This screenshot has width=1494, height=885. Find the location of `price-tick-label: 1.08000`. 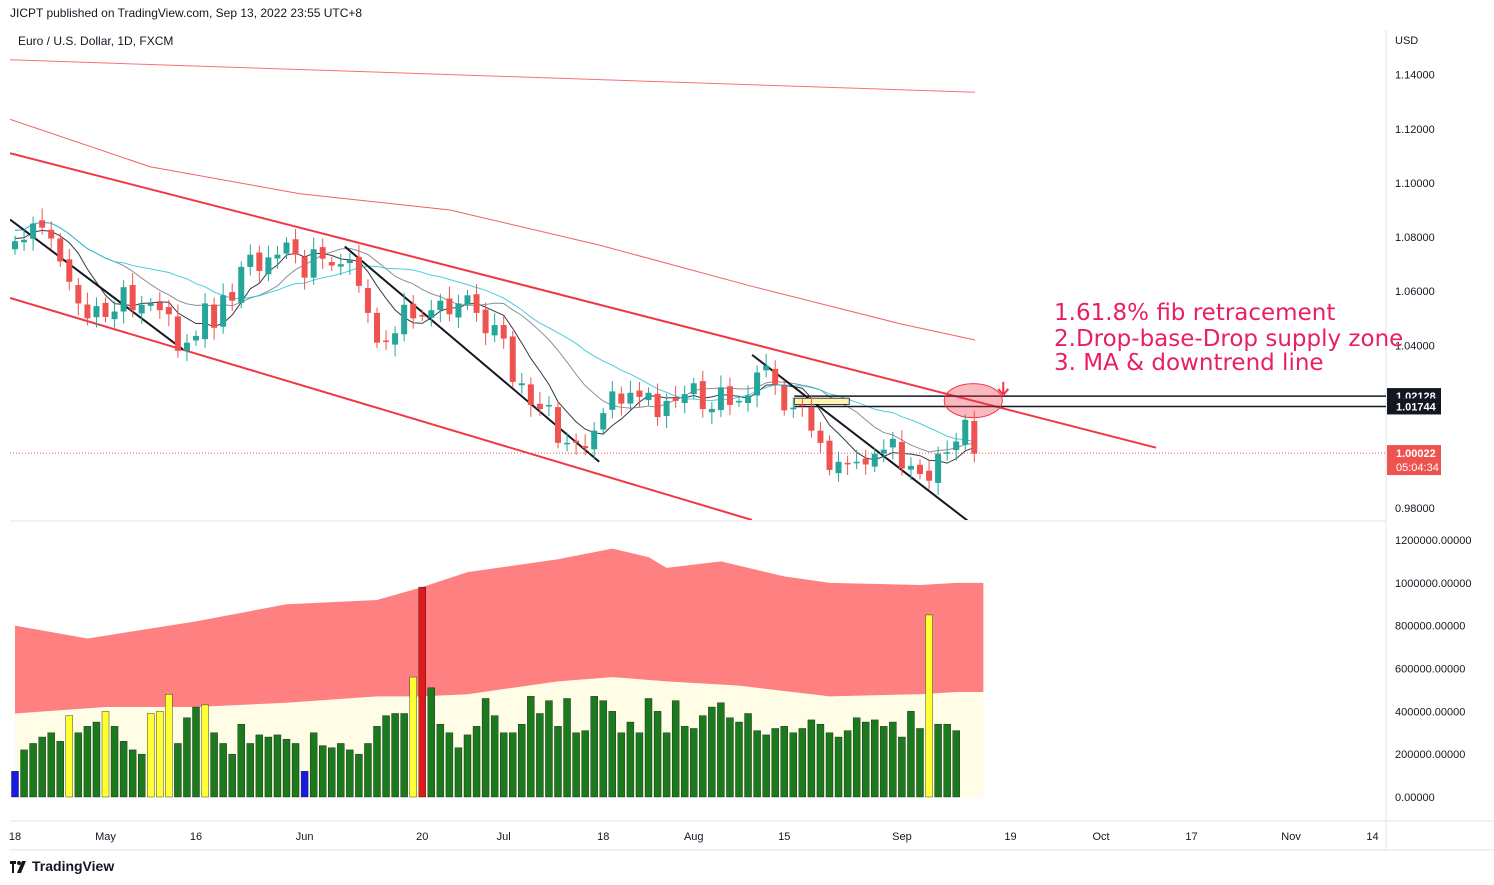

price-tick-label: 1.08000 is located at coordinates (1415, 238).